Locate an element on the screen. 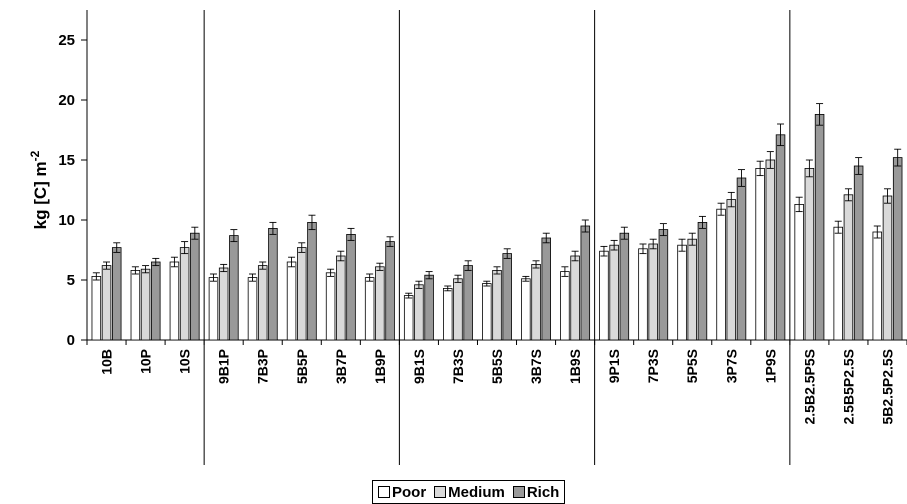 The height and width of the screenshot is (504, 907). bar-medium-1P9S is located at coordinates (770, 250).